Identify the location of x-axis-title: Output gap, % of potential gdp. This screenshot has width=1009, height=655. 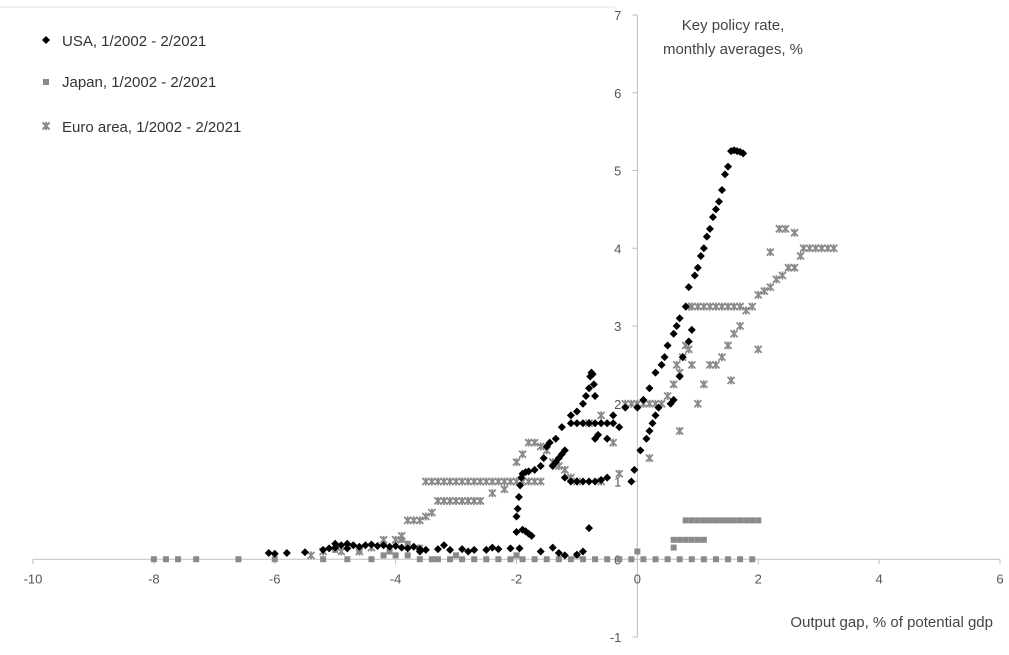
(891, 622).